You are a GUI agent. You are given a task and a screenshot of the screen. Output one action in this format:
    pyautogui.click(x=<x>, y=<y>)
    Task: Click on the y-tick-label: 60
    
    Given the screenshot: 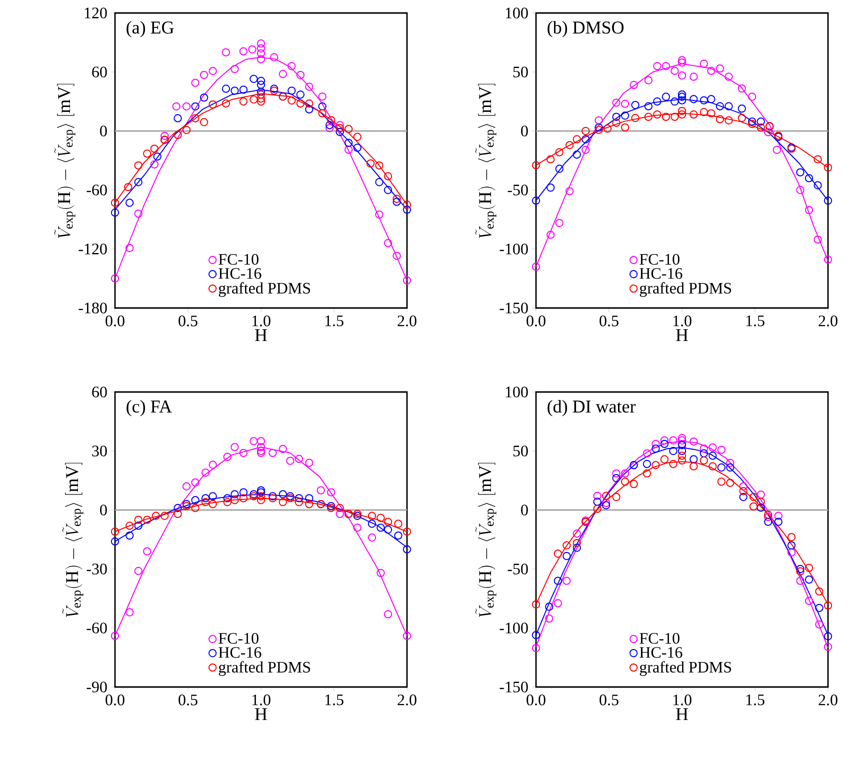 What is the action you would take?
    pyautogui.click(x=99, y=392)
    